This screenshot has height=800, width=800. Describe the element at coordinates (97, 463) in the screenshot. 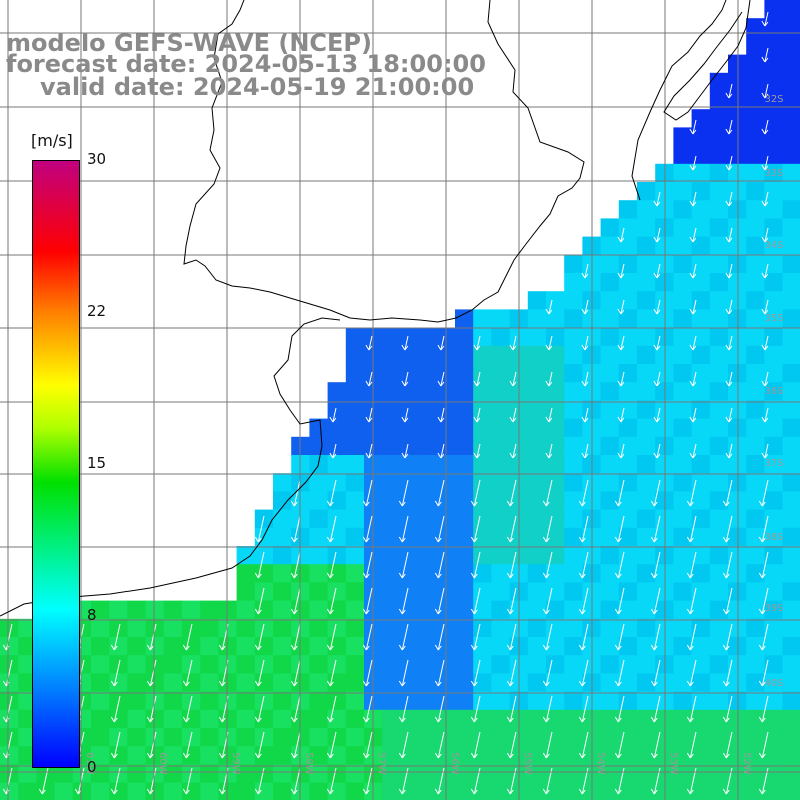

I see `colorbar-tick-15: 15` at that location.